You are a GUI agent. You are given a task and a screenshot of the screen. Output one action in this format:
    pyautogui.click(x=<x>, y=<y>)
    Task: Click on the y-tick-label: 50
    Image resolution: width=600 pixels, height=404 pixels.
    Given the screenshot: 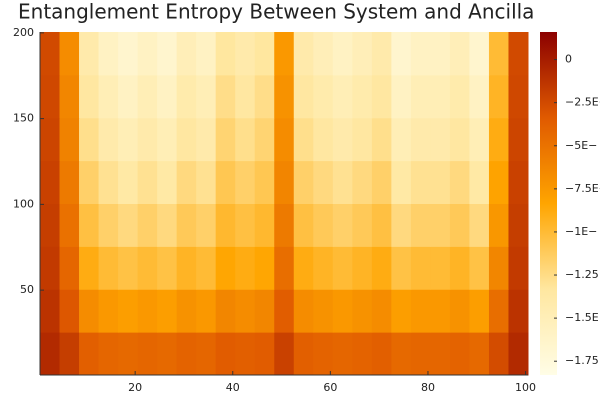 What is the action you would take?
    pyautogui.click(x=27, y=289)
    